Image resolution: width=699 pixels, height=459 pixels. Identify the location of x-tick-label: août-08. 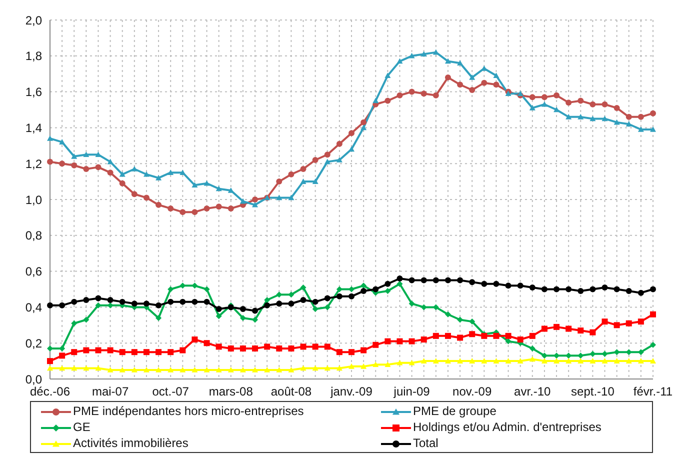
(291, 391).